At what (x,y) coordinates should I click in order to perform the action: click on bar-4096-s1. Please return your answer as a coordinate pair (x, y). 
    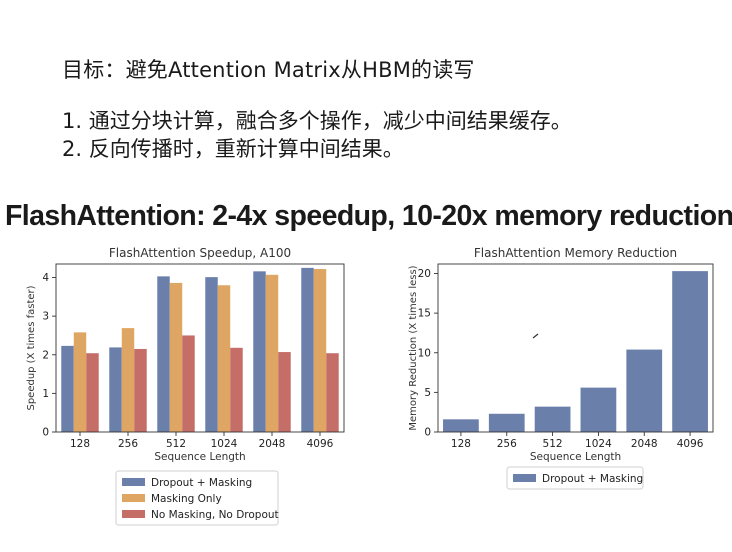
    Looking at the image, I should click on (320, 350).